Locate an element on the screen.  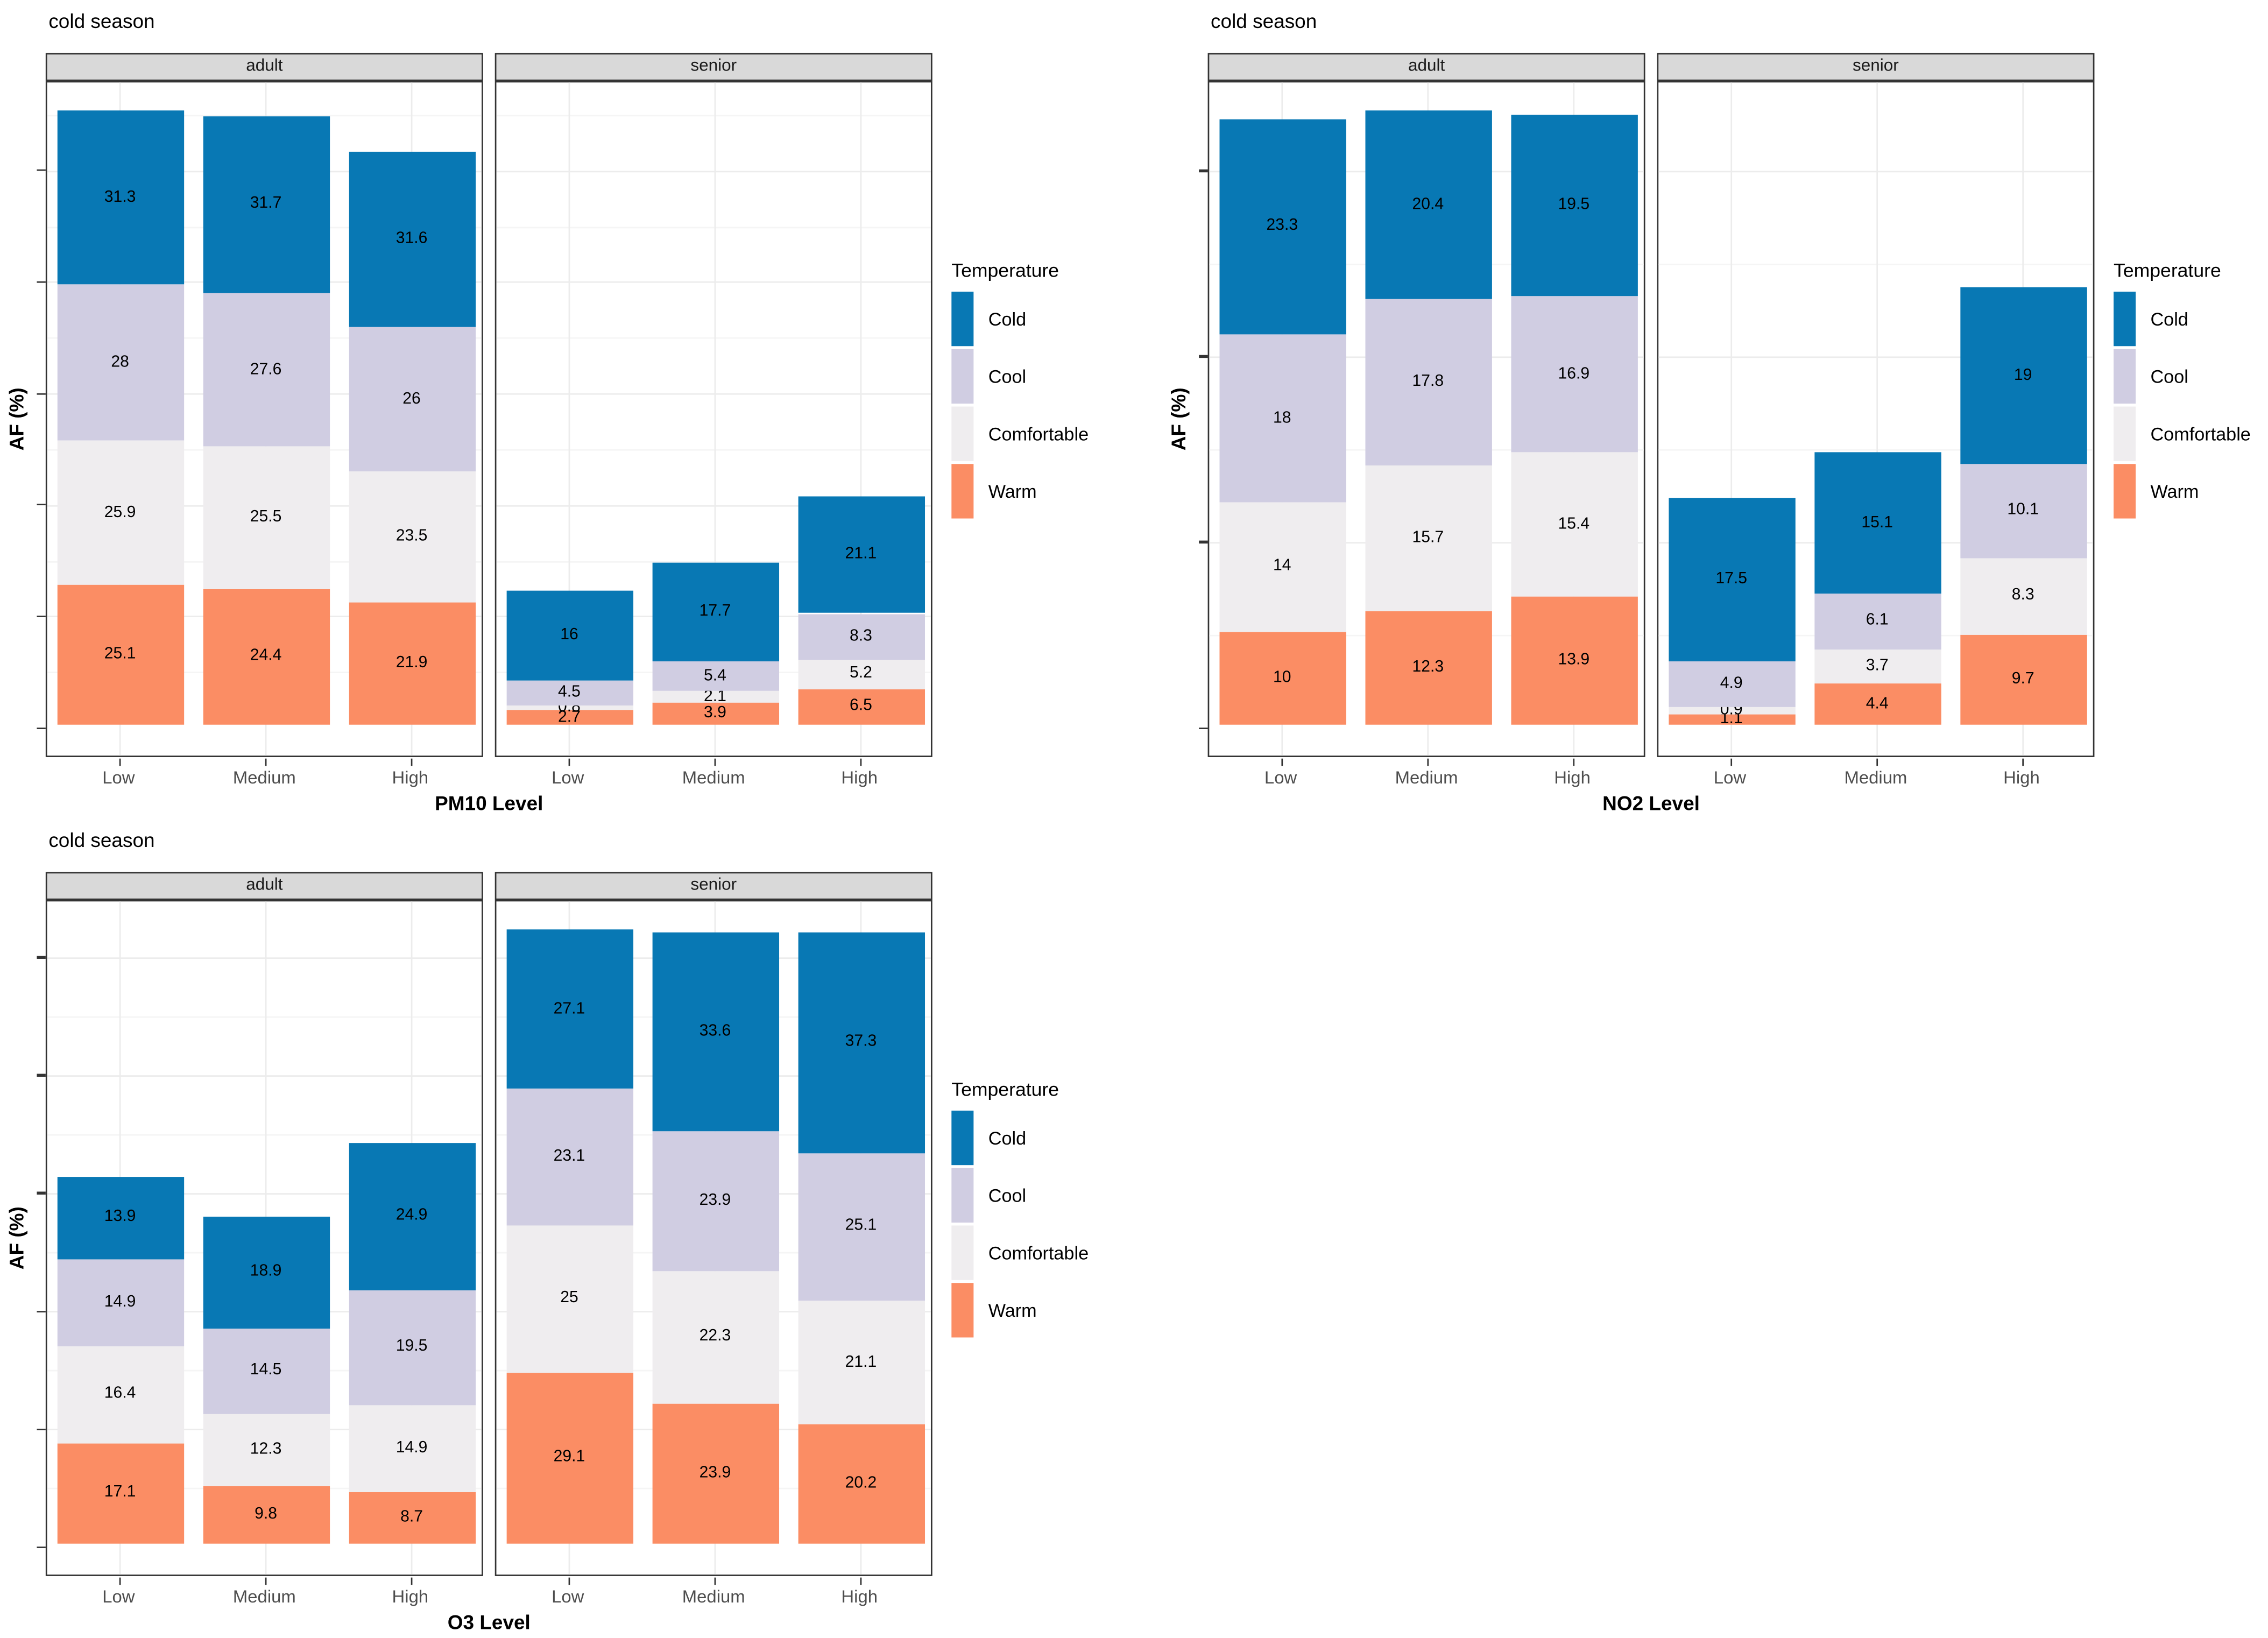
legend-title: Temperature is located at coordinates (1005, 1089).